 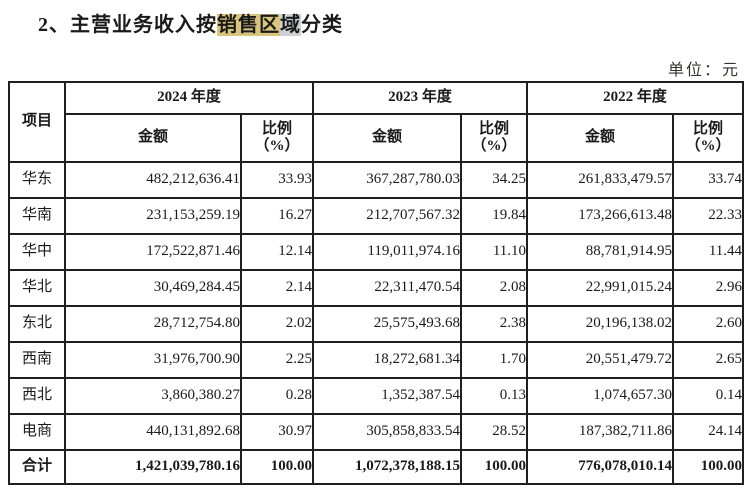 What do you see at coordinates (37, 360) in the screenshot?
I see `cell-region: 西南` at bounding box center [37, 360].